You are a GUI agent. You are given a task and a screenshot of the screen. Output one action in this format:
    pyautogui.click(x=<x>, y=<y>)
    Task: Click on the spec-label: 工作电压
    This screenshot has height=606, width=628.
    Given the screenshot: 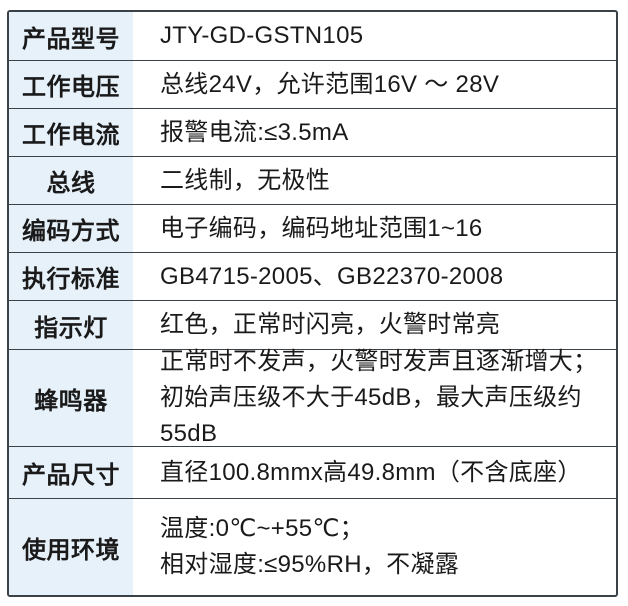 What is the action you would take?
    pyautogui.click(x=71, y=84)
    